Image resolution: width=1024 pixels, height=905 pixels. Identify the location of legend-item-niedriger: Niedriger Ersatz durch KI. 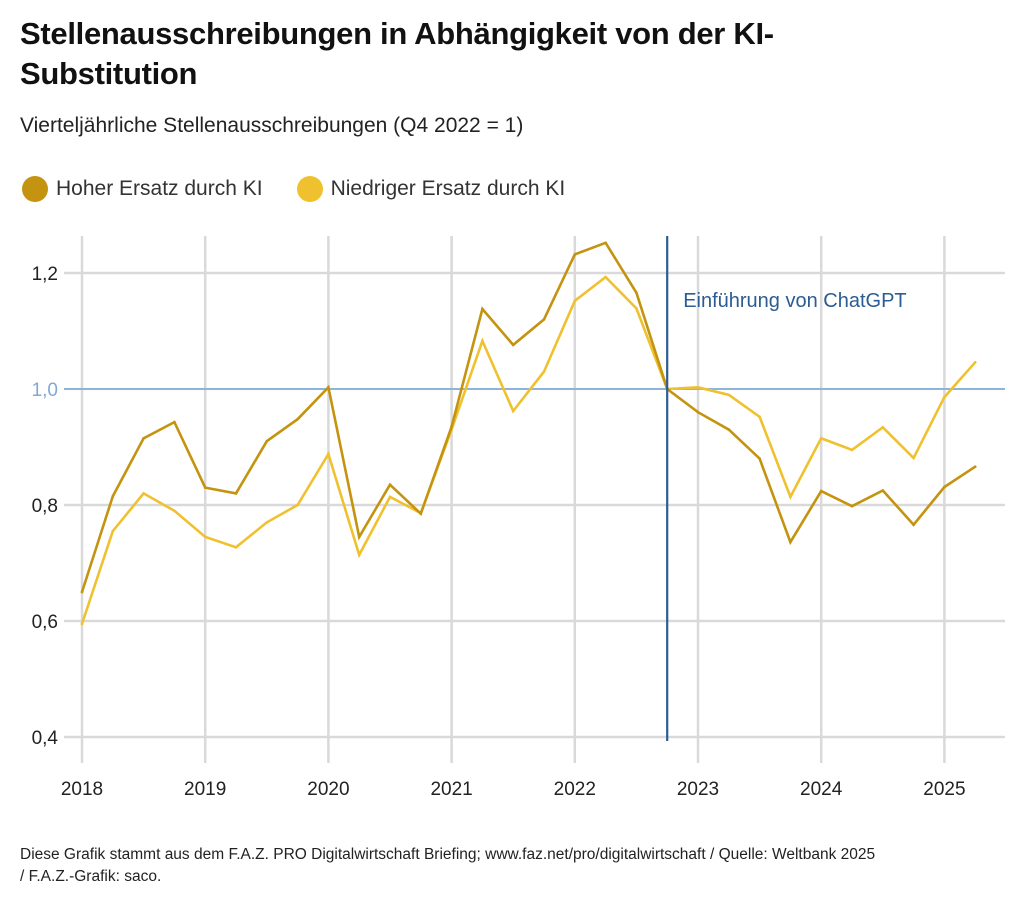
(431, 189).